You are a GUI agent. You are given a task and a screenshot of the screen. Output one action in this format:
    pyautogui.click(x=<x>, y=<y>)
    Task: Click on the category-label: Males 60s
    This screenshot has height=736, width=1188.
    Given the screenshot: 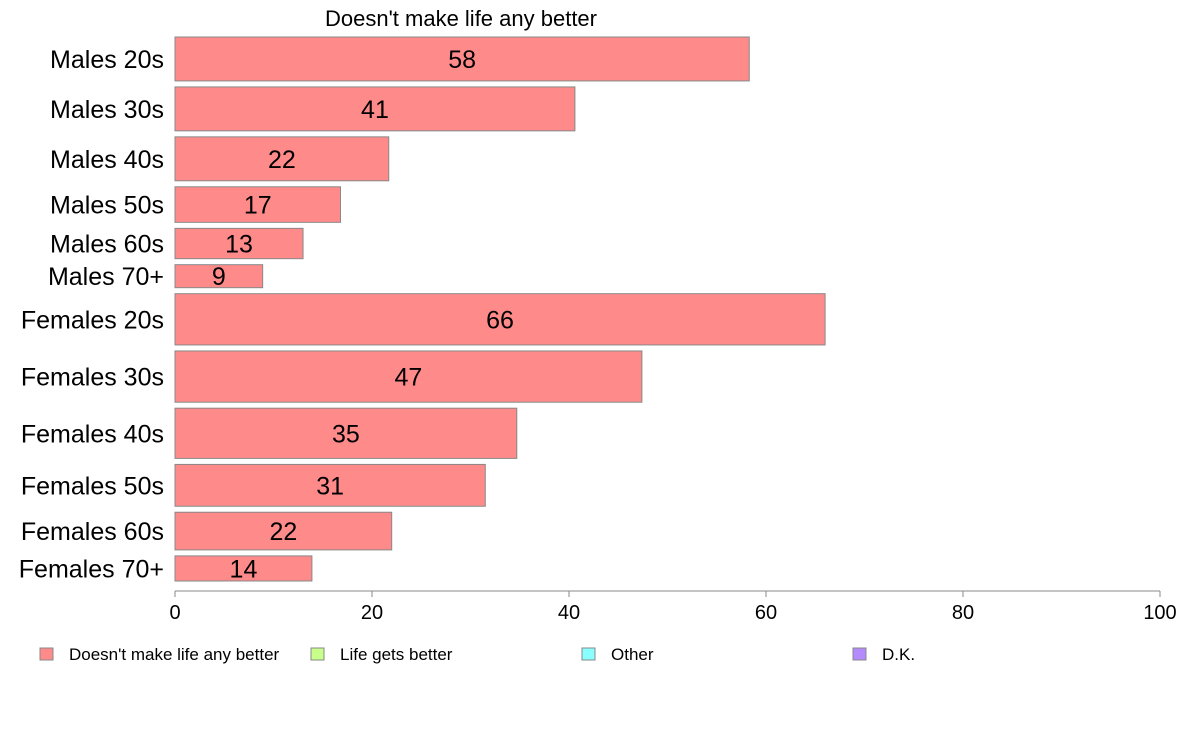 What is the action you would take?
    pyautogui.click(x=107, y=245)
    